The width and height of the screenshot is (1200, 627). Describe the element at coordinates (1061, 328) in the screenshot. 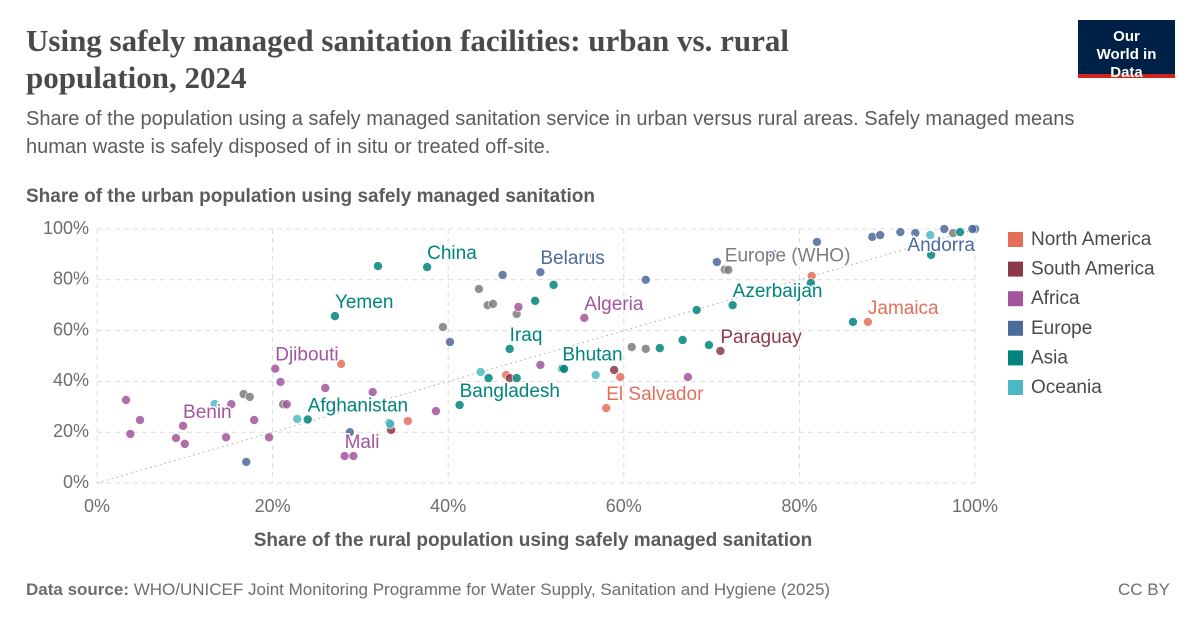

I see `legend-label: Europe` at that location.